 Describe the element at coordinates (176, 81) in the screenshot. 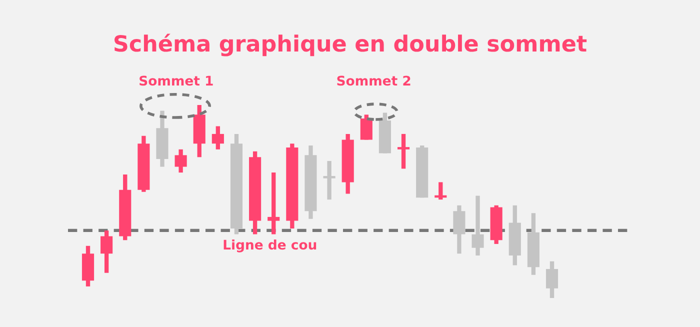

I see `text: Sommet 1` at that location.